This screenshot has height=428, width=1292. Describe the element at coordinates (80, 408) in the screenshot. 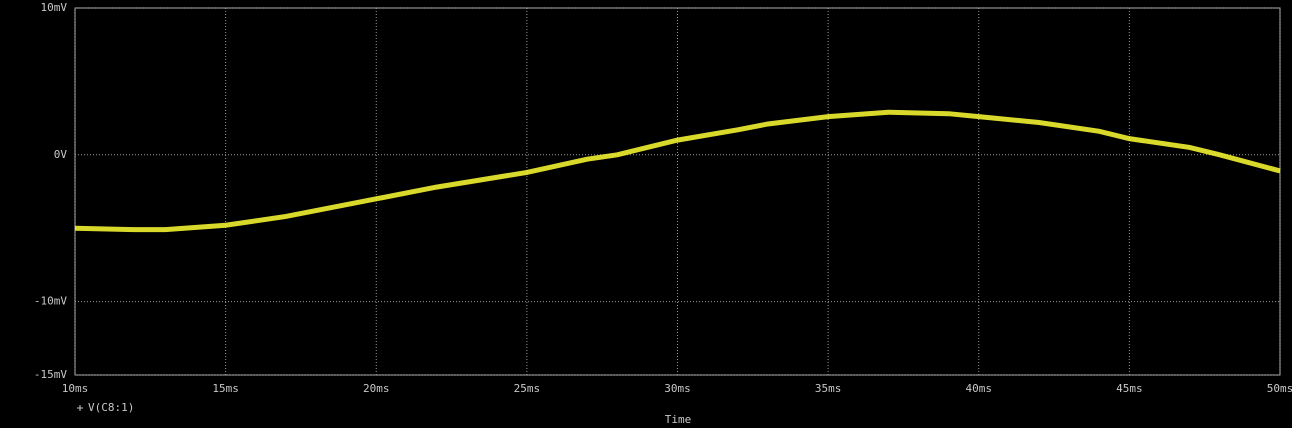

I see `legend-marker` at that location.